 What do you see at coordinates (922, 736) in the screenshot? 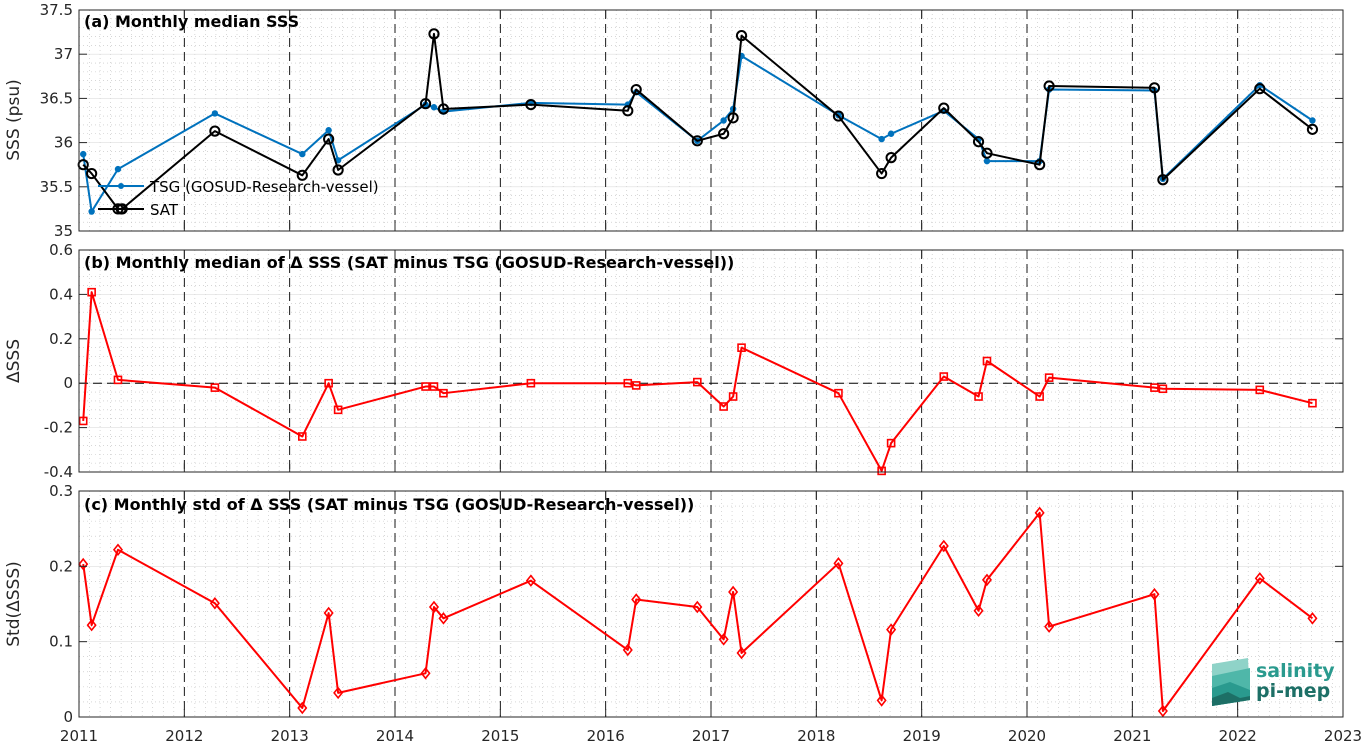
I see `x-tick-label: 2019` at bounding box center [922, 736].